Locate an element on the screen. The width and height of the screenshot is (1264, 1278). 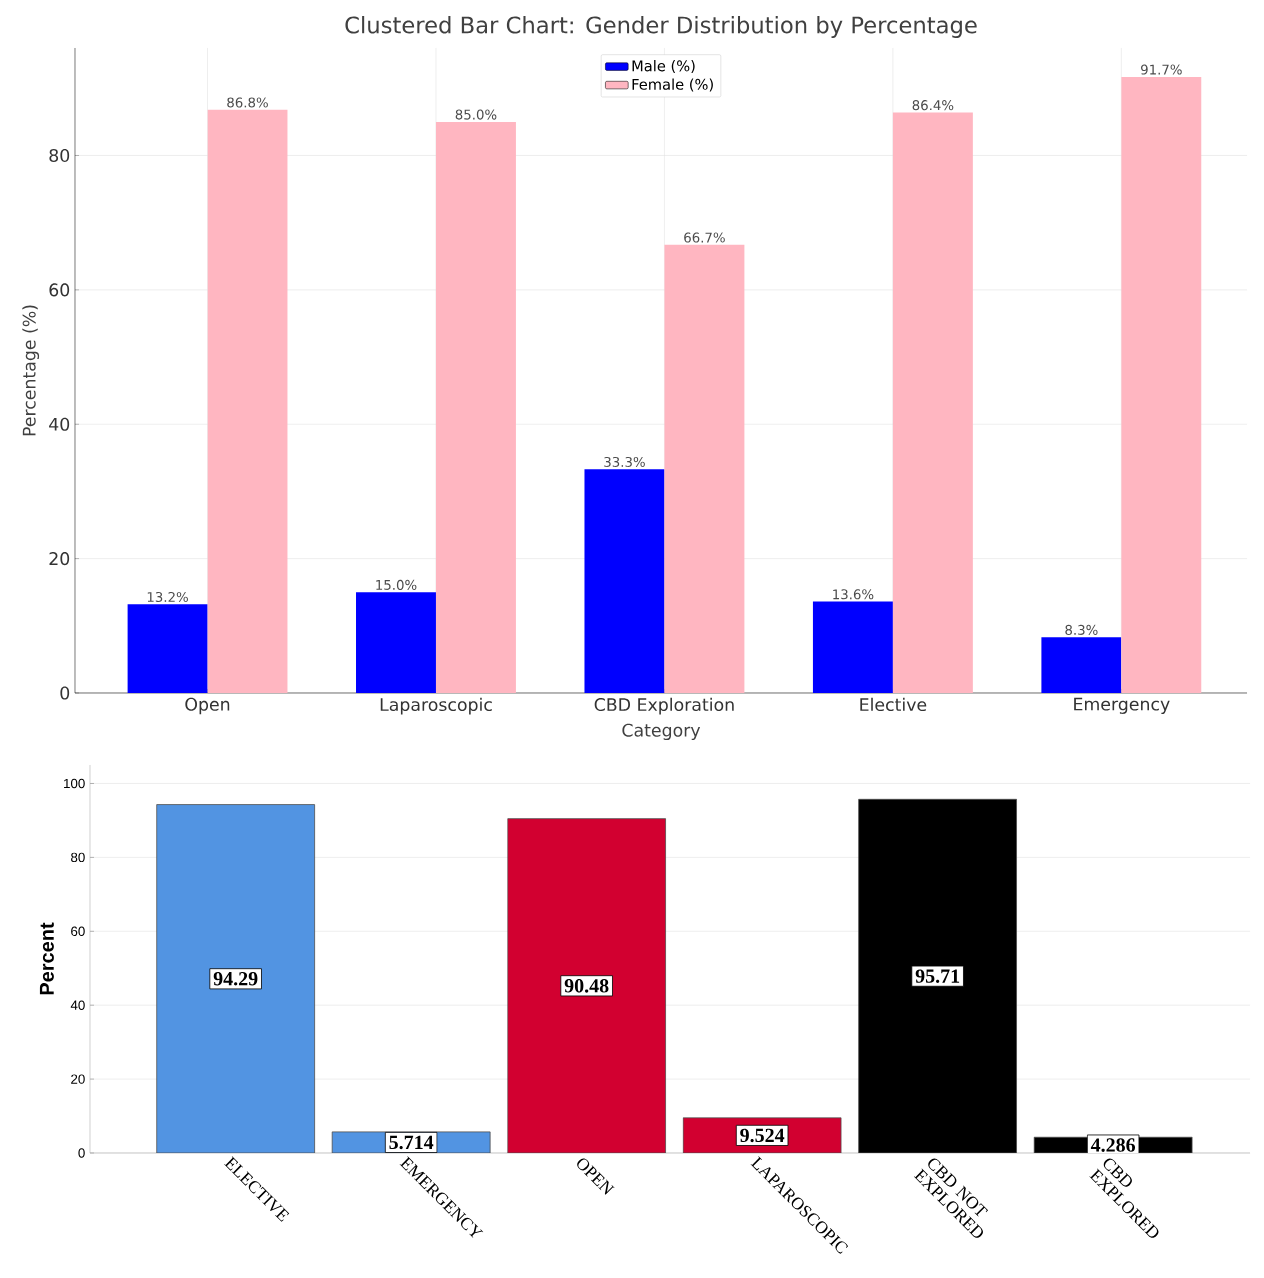
data-label: 9.524 is located at coordinates (762, 1135).